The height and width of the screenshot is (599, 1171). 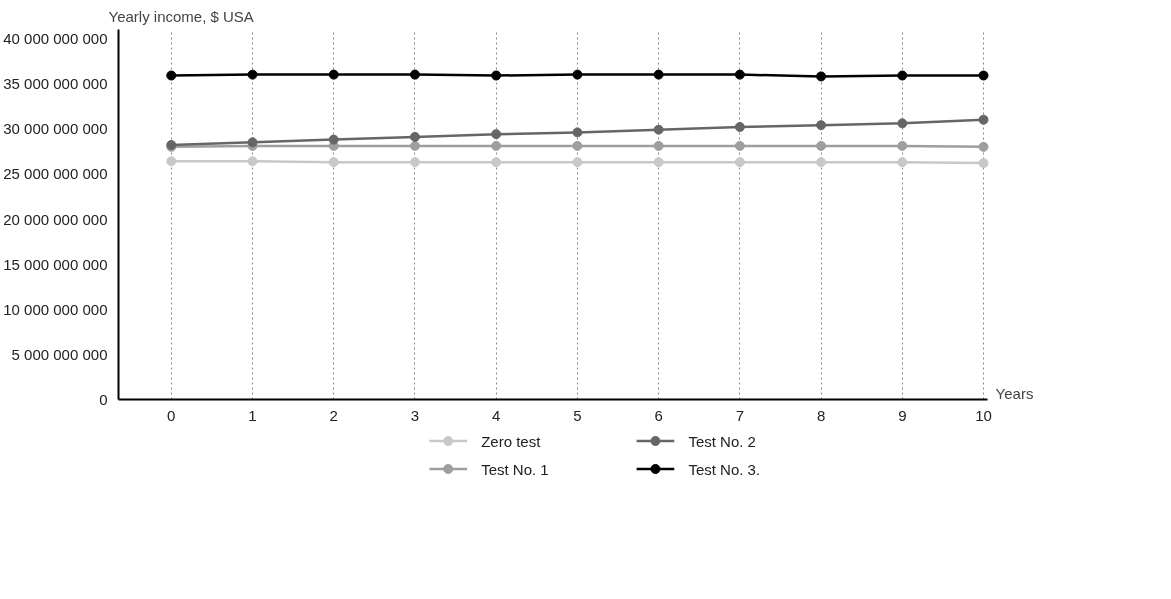 I want to click on x-tick-label: 2, so click(x=333, y=415).